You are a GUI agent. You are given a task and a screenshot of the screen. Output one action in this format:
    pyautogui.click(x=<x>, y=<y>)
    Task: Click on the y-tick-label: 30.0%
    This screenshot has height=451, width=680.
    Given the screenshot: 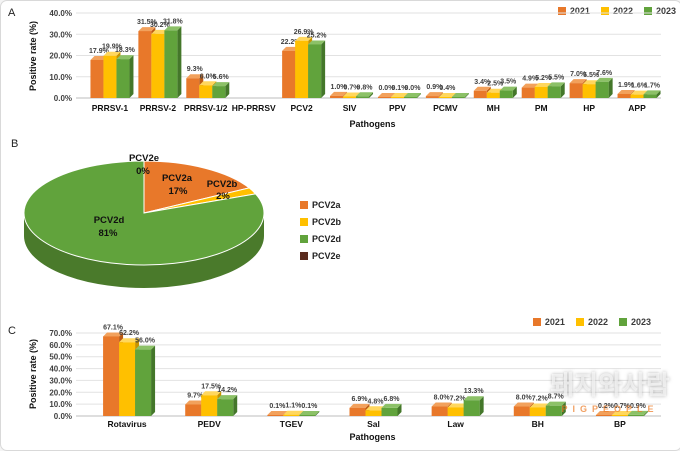 What is the action you would take?
    pyautogui.click(x=60, y=380)
    